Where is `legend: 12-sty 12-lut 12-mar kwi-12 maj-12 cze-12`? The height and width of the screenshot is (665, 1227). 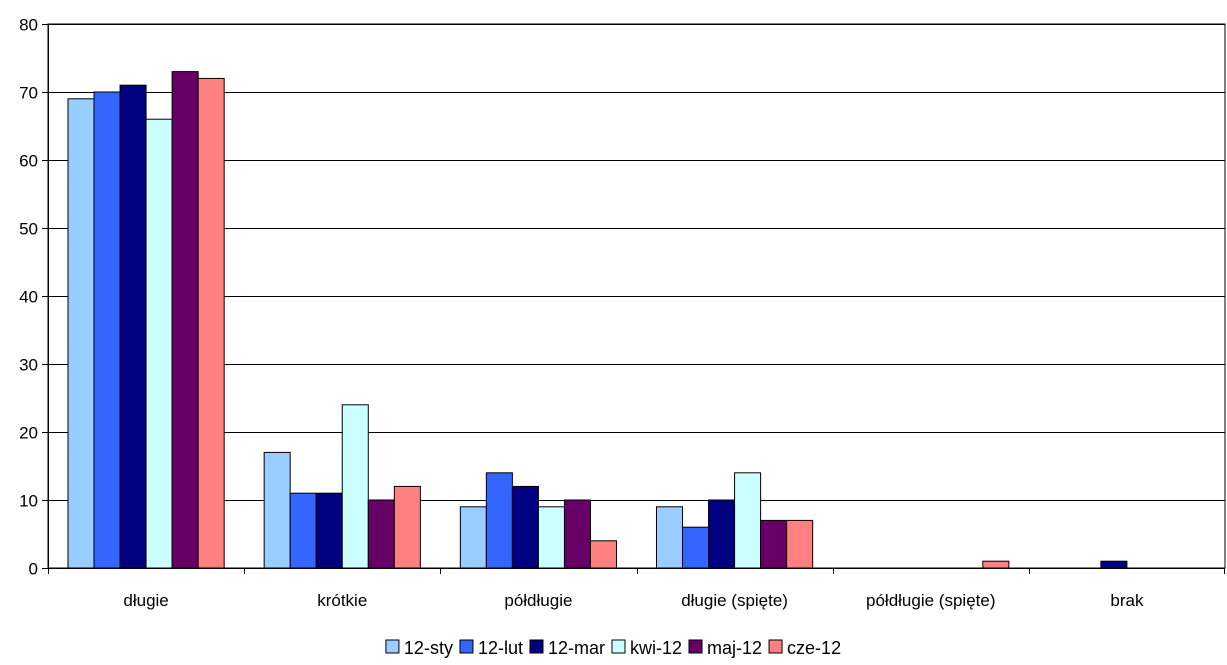
legend: 12-sty 12-lut 12-mar kwi-12 maj-12 cze-12 is located at coordinates (613, 648).